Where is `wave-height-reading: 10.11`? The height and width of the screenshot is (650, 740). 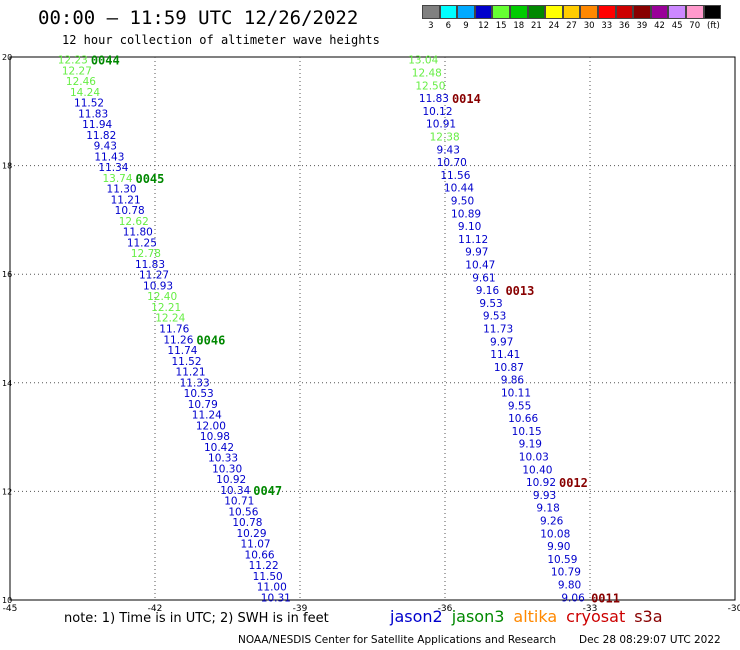 wave-height-reading: 10.11 is located at coordinates (516, 393).